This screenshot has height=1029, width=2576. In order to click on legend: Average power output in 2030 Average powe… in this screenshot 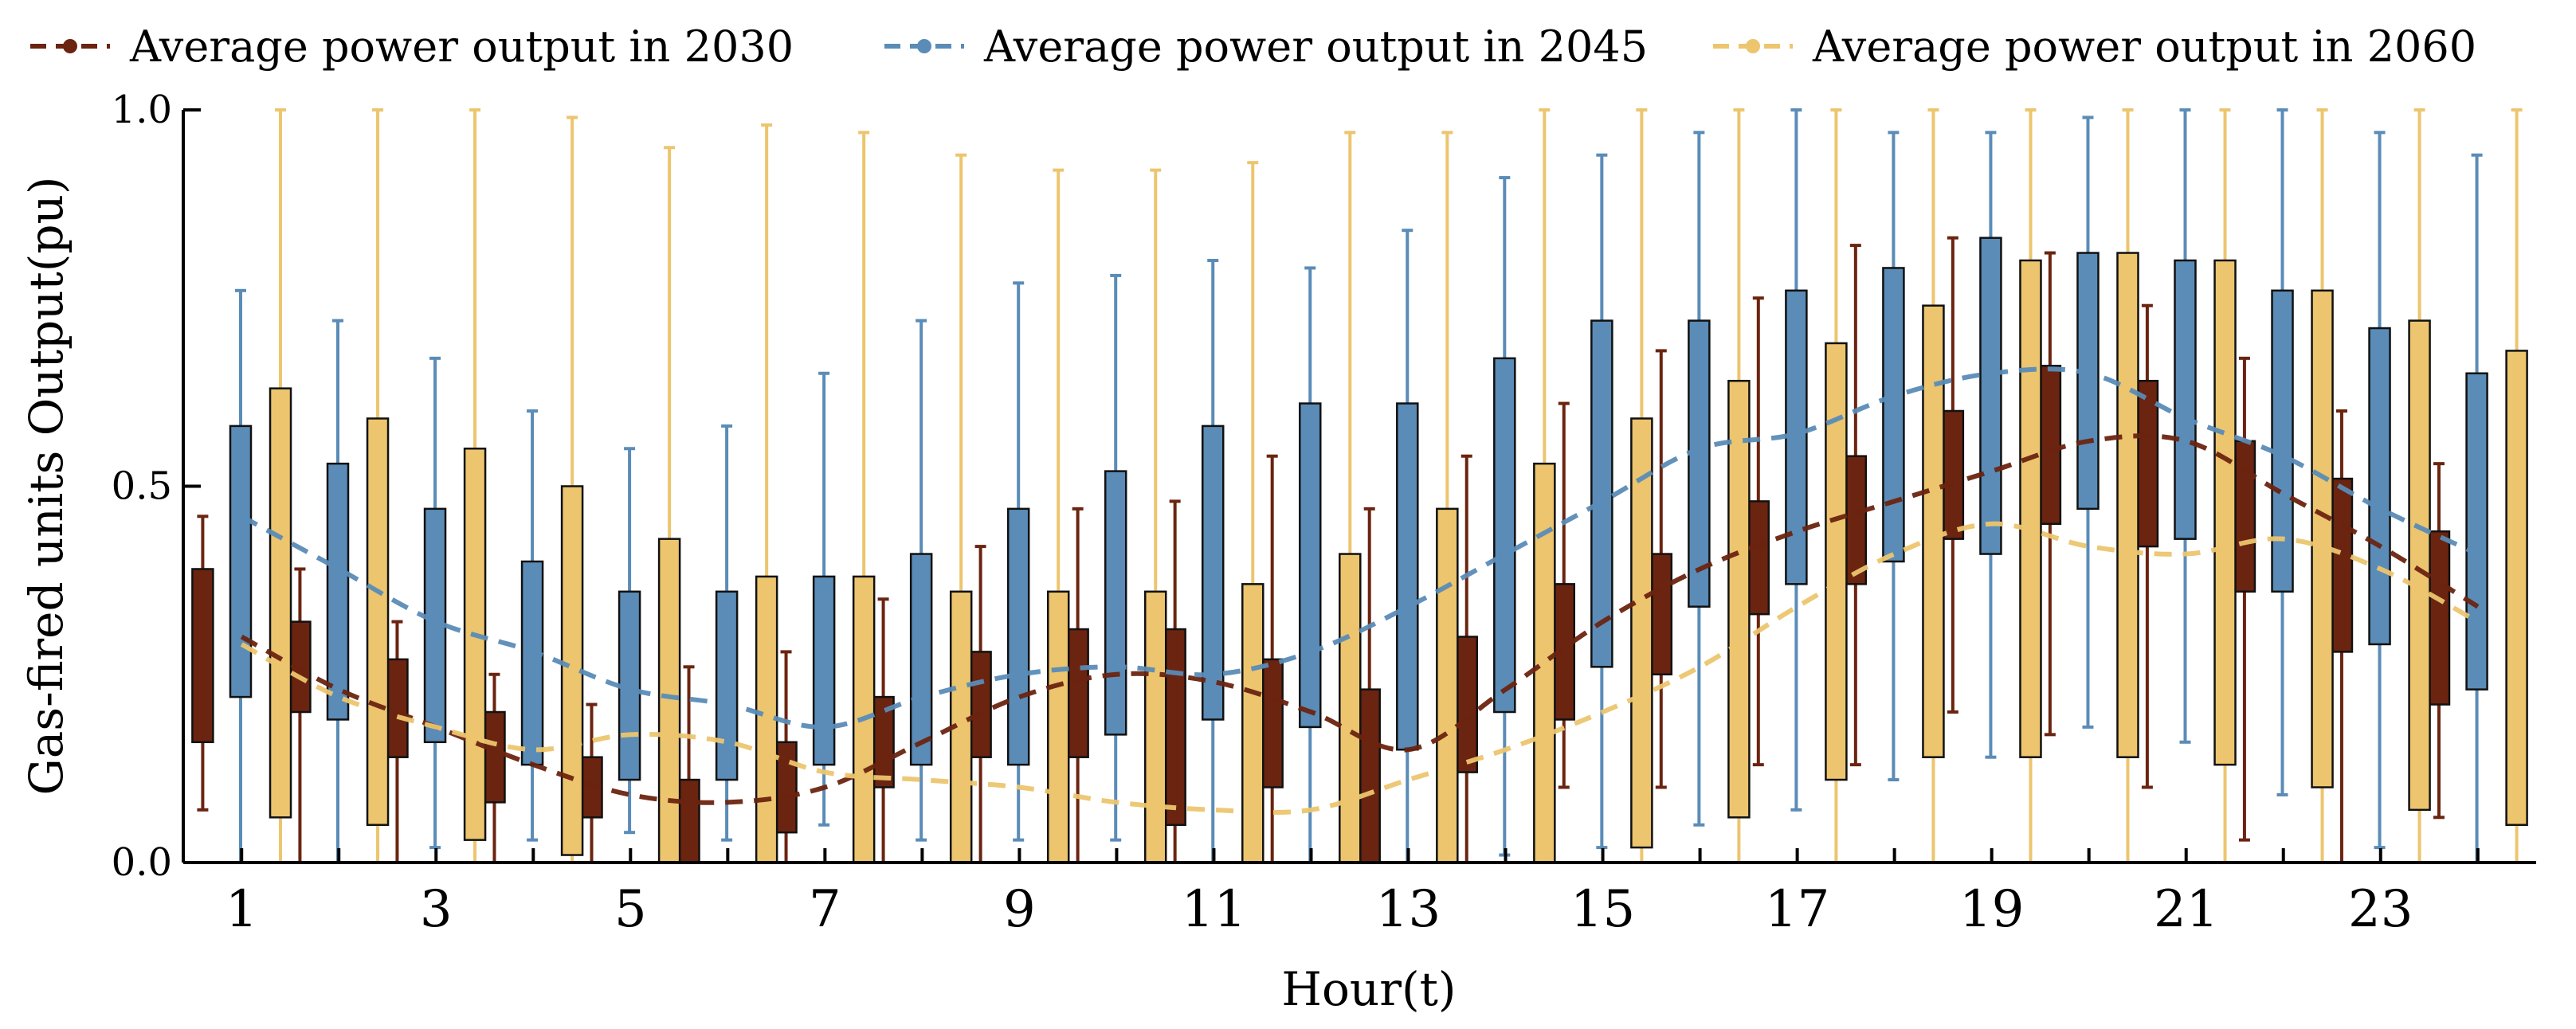, I will do `click(1253, 47)`.